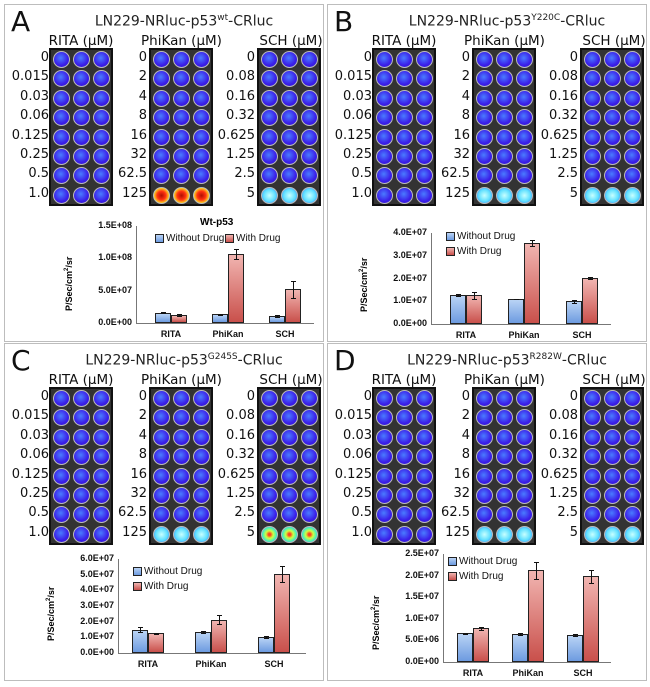 The height and width of the screenshot is (687, 650). Describe the element at coordinates (81, 41) in the screenshot. I see `plate-header: RITA (µM)` at that location.